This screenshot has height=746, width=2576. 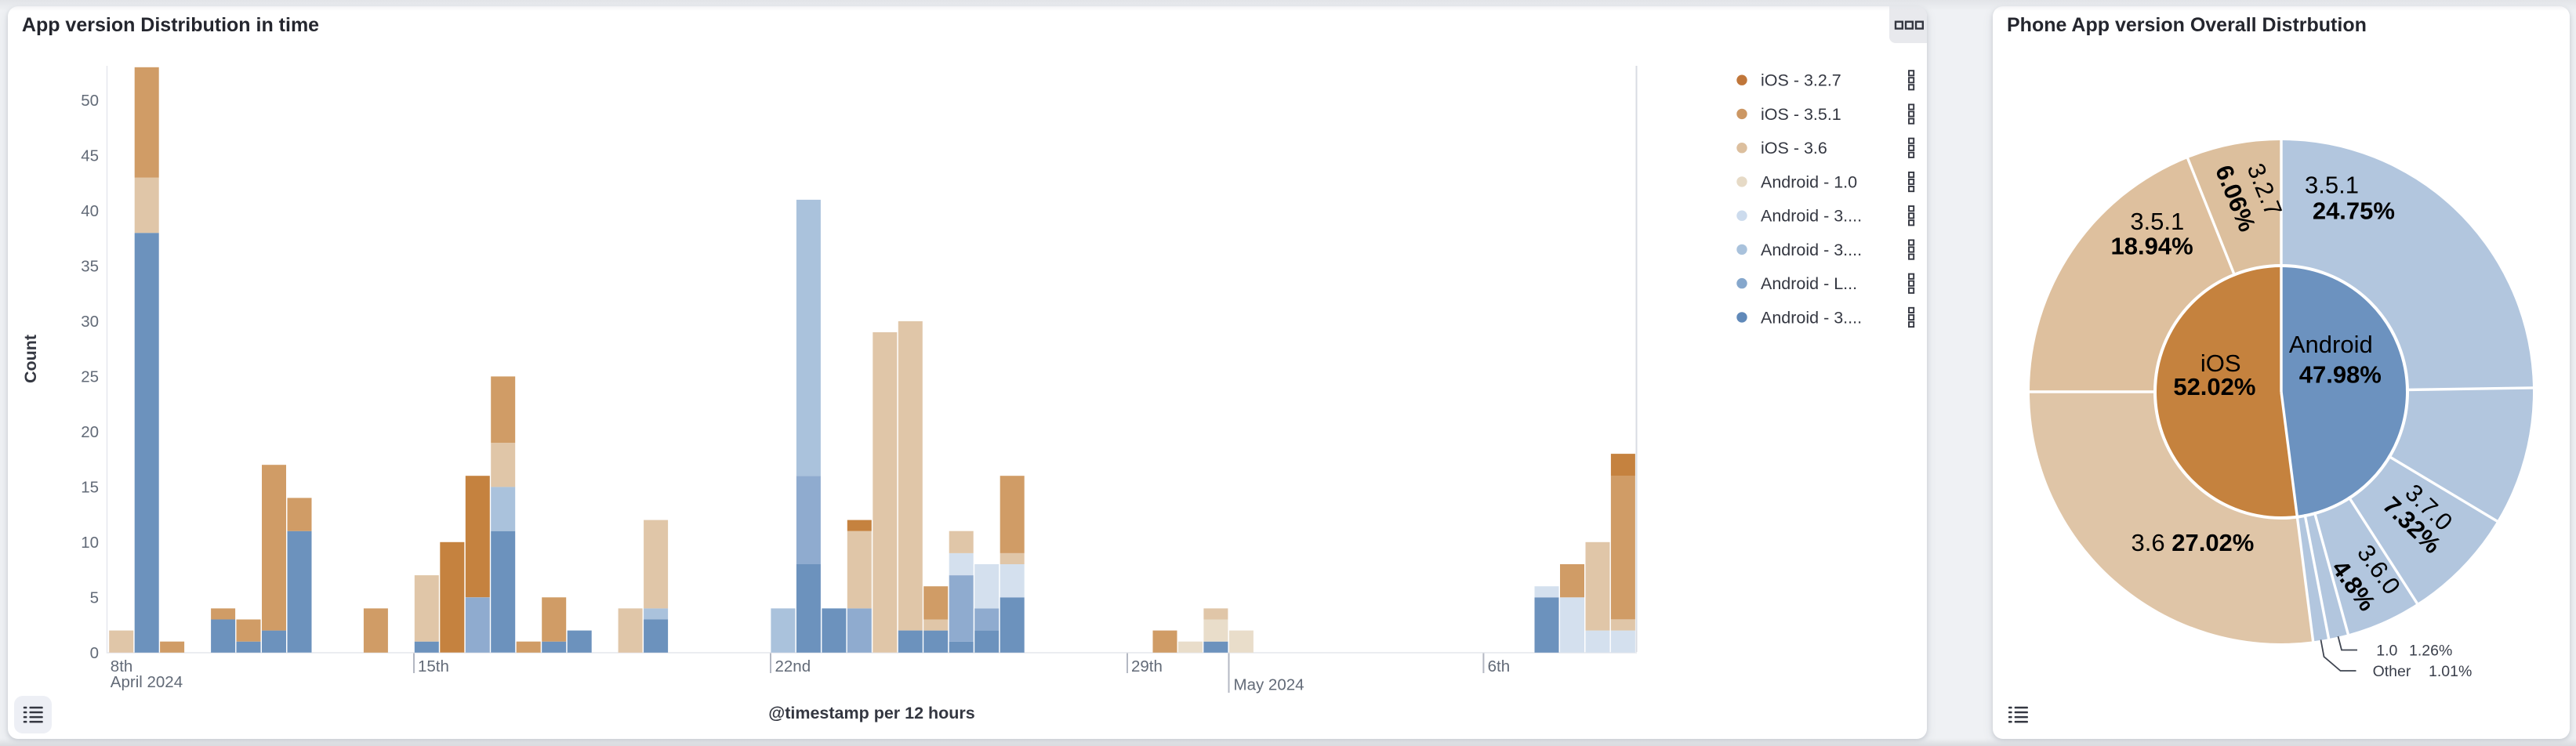 What do you see at coordinates (1801, 80) in the screenshot?
I see `svg-text: iOS - 3.2.7` at bounding box center [1801, 80].